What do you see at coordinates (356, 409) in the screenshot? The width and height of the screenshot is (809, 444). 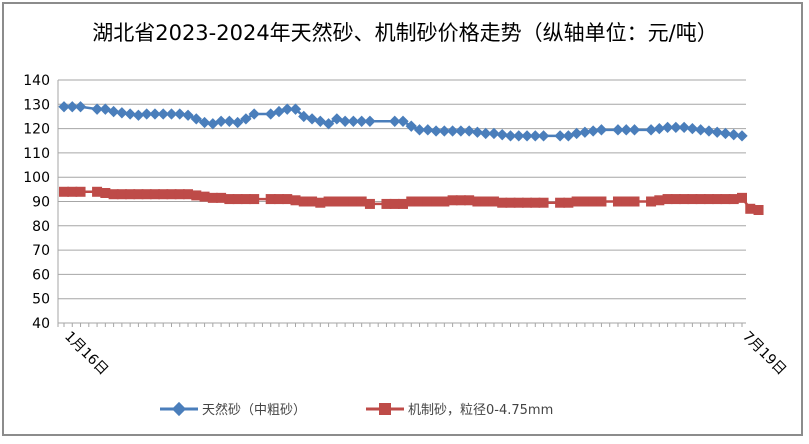 I see `legend: 天然砂（中粗砂） 机制砂，粒径0-4.75mm` at bounding box center [356, 409].